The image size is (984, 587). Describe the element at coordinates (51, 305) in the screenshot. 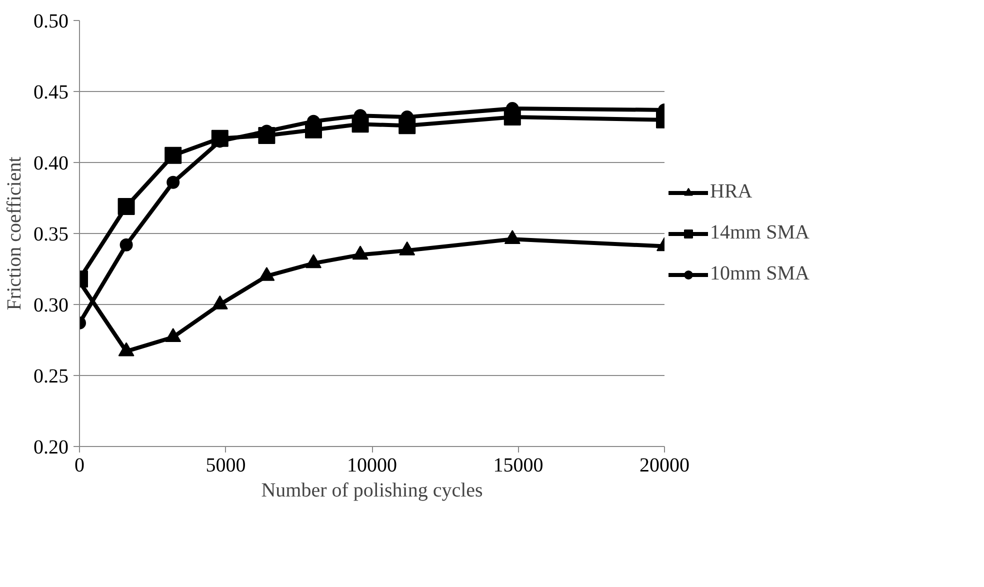

I see `y-tick-label: 0.30` at that location.